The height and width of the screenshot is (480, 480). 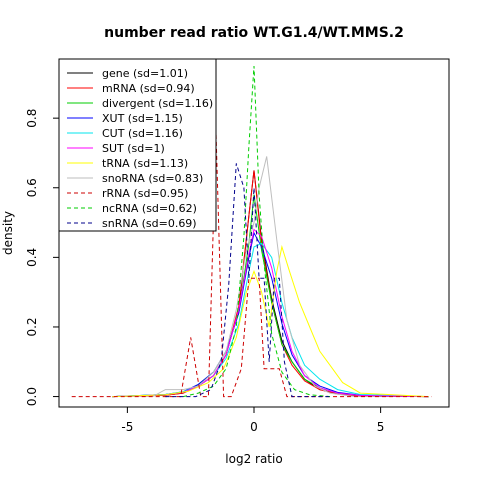 What do you see at coordinates (148, 88) in the screenshot?
I see `legend-label-mrna: mRNA (sd=0.94)` at bounding box center [148, 88].